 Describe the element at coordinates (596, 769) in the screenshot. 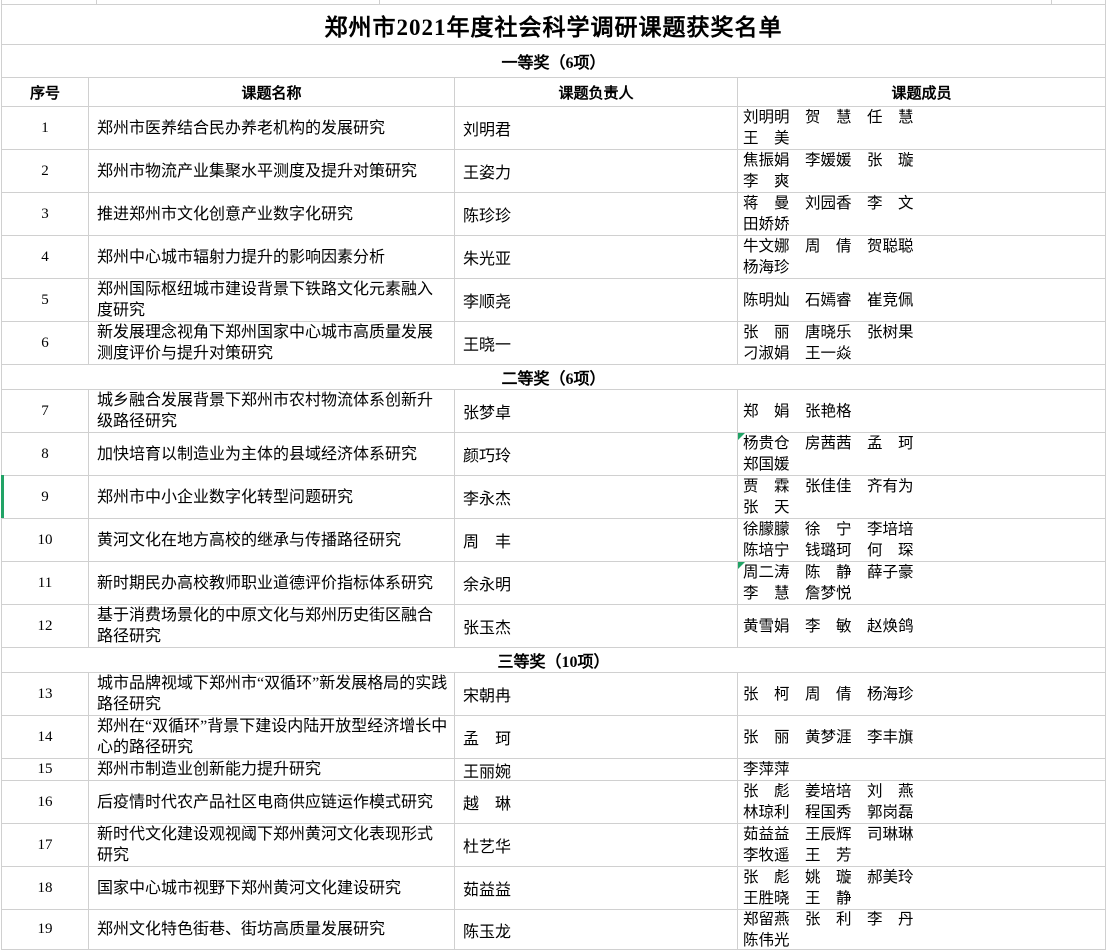

I see `cell-leader: 王丽婉` at that location.